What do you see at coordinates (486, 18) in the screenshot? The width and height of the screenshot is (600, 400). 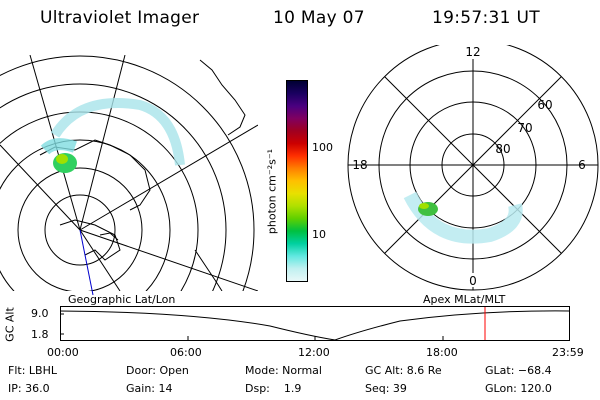 I see `time-label: 19:57:31 UT` at bounding box center [486, 18].